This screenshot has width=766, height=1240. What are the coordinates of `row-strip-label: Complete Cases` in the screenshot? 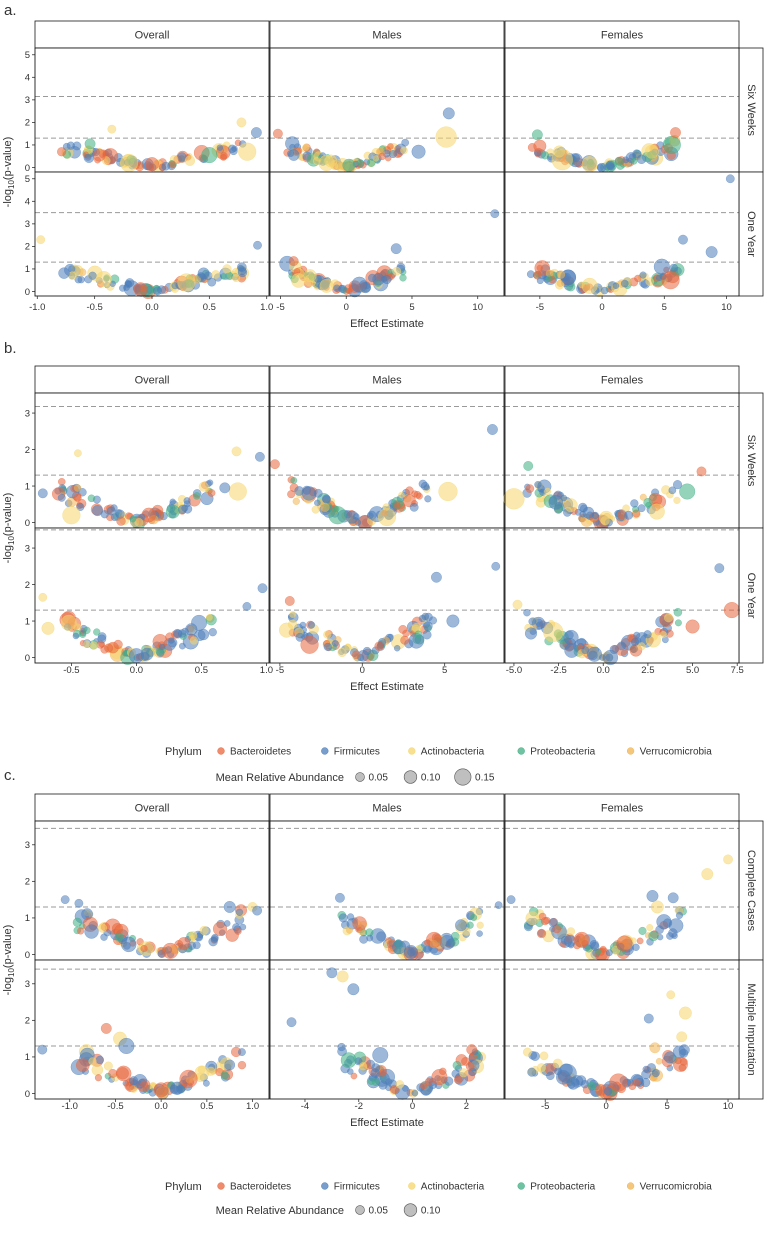 It's located at (751, 891).